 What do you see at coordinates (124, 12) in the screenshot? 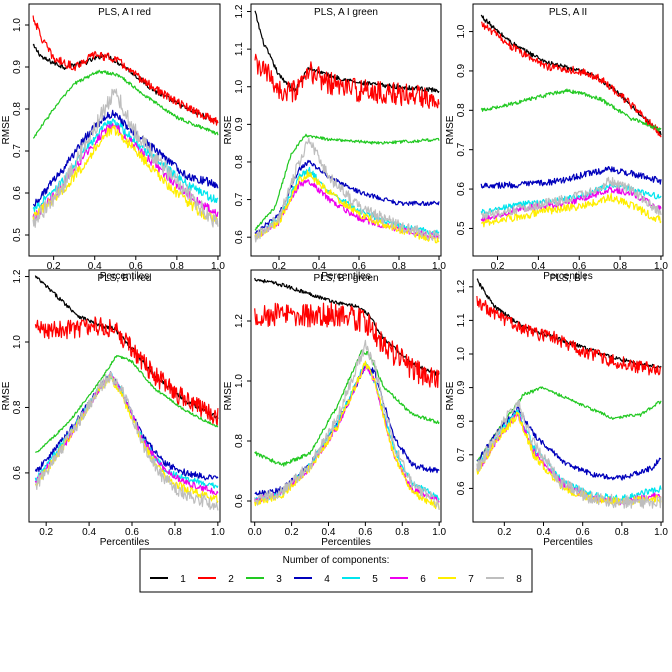
I see `panel-title: PLS, A I red` at bounding box center [124, 12].